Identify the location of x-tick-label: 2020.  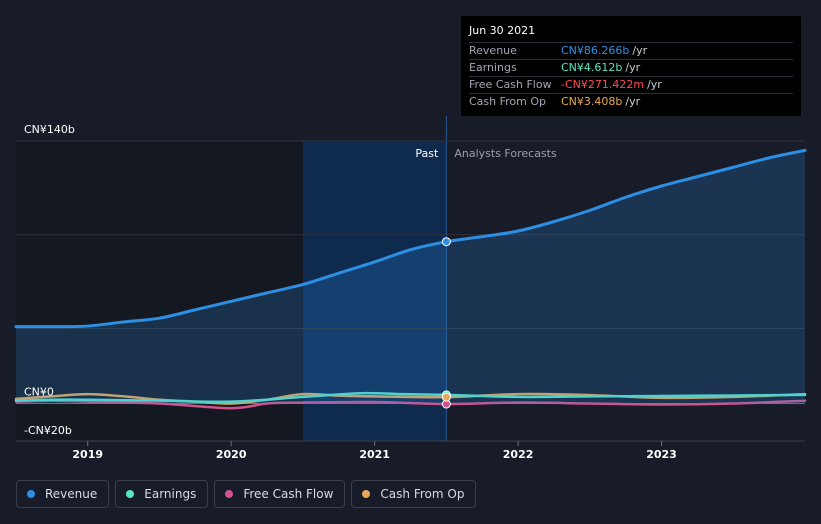
(231, 454).